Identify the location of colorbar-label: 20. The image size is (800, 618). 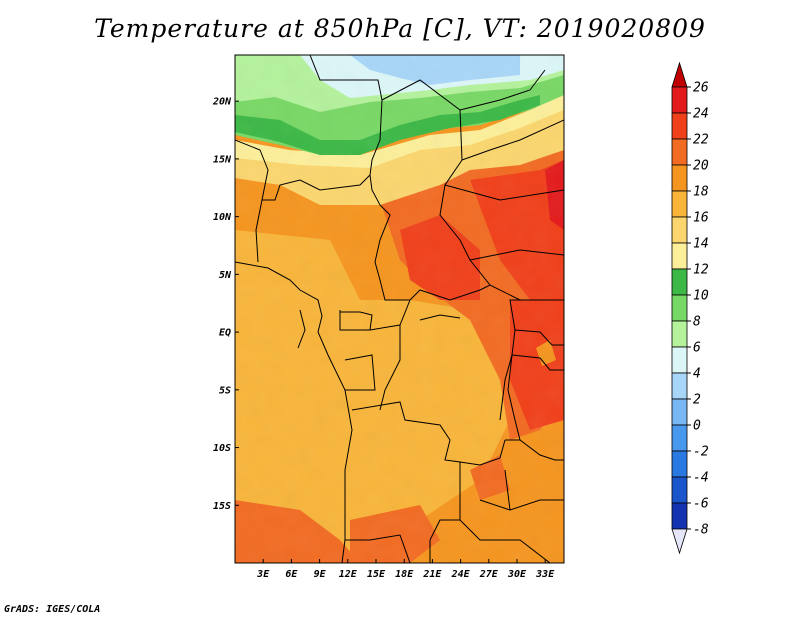
(701, 166).